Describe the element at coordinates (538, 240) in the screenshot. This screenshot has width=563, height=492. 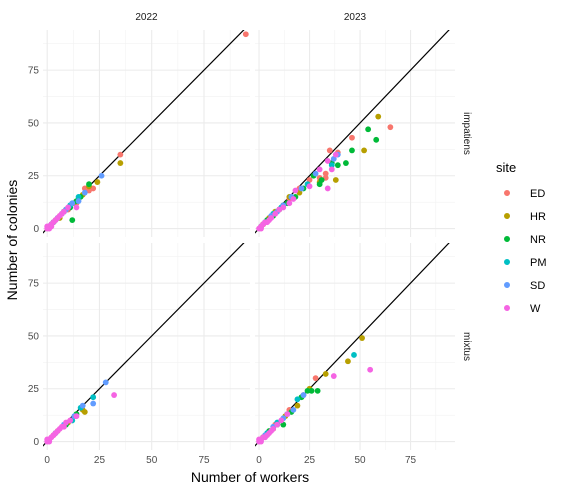
I see `legend-label: NR` at that location.